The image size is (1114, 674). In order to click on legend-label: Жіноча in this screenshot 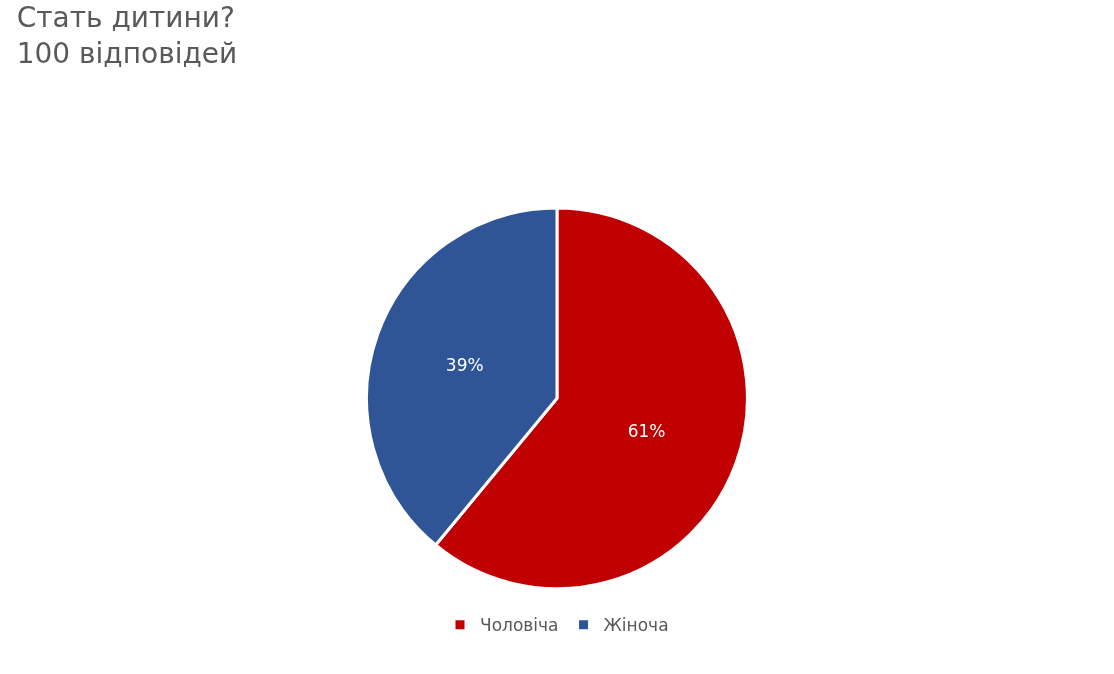, I will do `click(636, 625)`.